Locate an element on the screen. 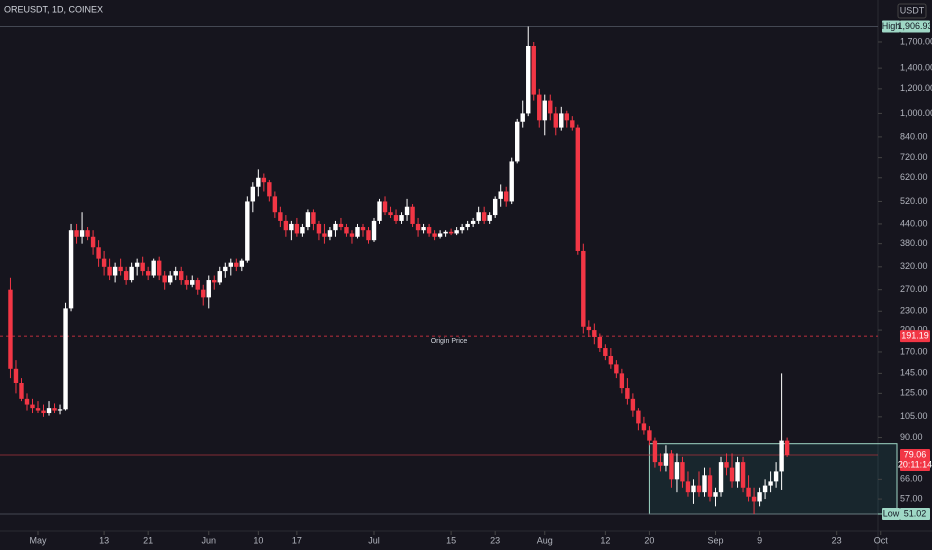 This screenshot has width=932, height=550. low-tag: Low is located at coordinates (891, 513).